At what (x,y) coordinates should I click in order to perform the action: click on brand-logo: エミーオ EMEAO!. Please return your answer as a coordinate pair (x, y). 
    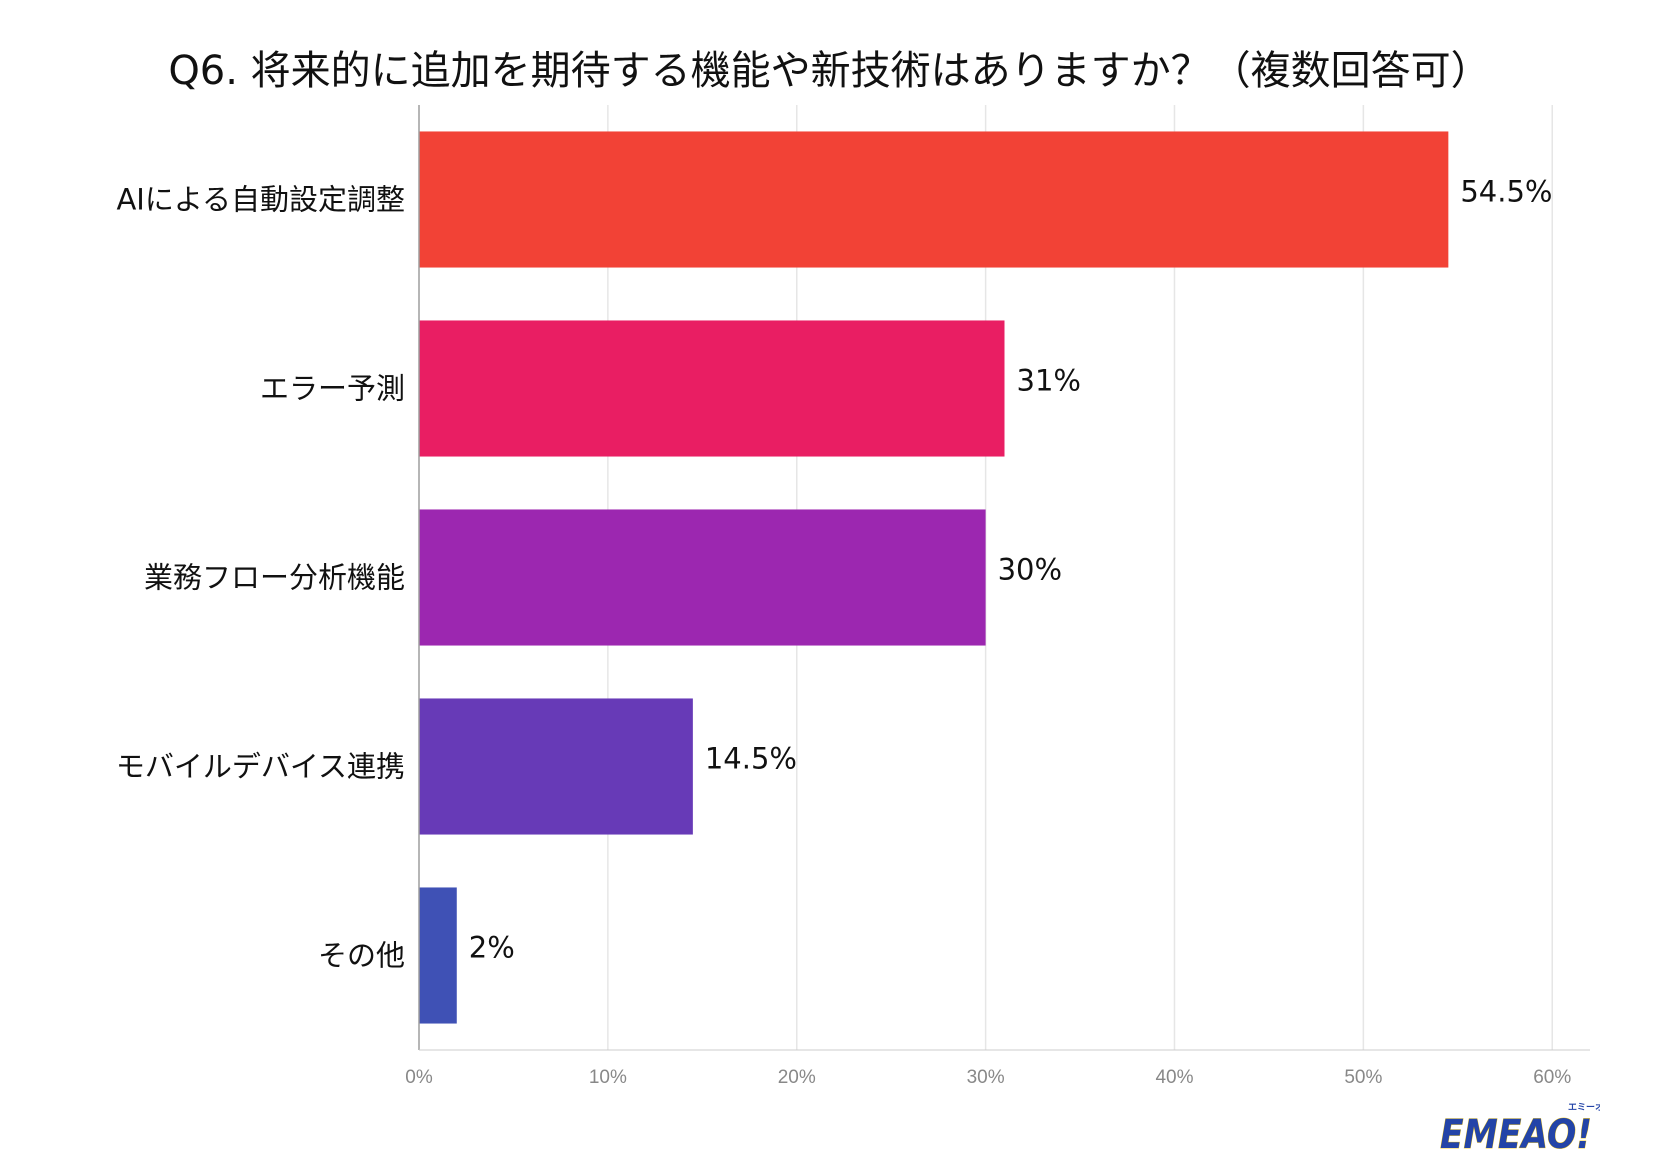
    Looking at the image, I should click on (1522, 1128).